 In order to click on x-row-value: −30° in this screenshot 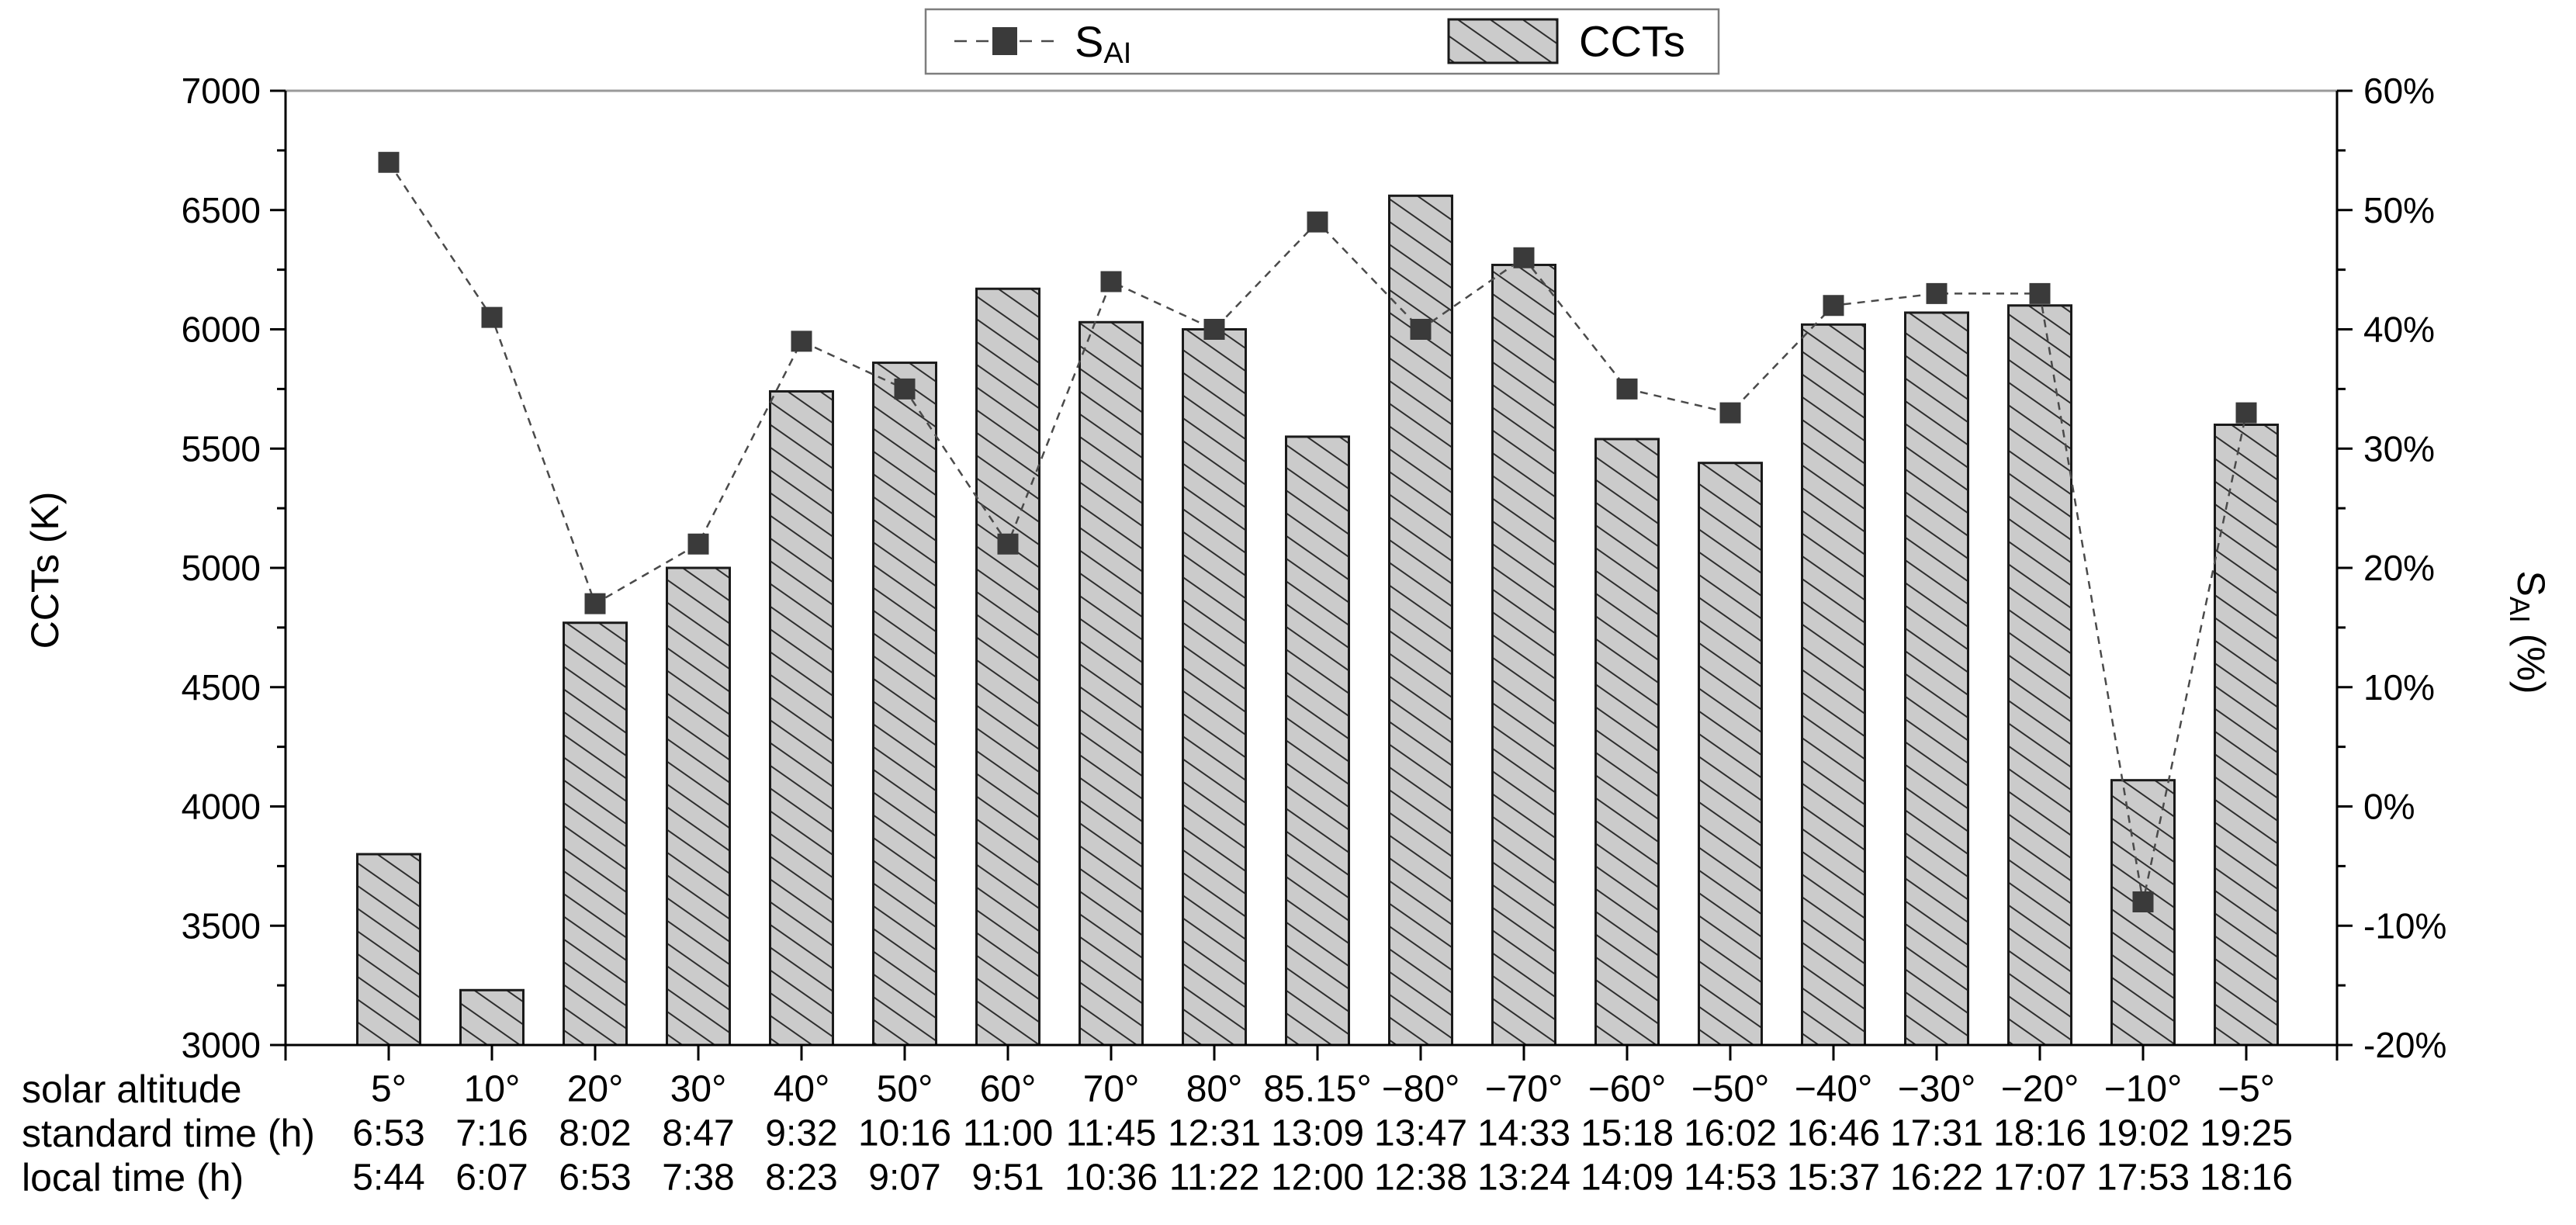, I will do `click(1937, 1089)`.